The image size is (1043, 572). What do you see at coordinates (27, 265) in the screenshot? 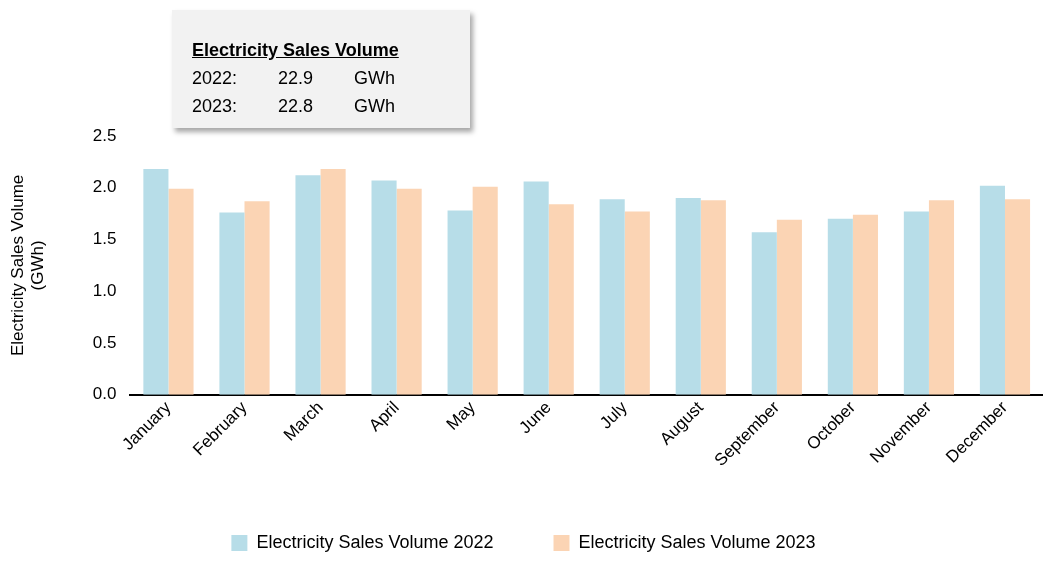
I see `y-axis-title: Electricity Sales Volume (GWh)` at bounding box center [27, 265].